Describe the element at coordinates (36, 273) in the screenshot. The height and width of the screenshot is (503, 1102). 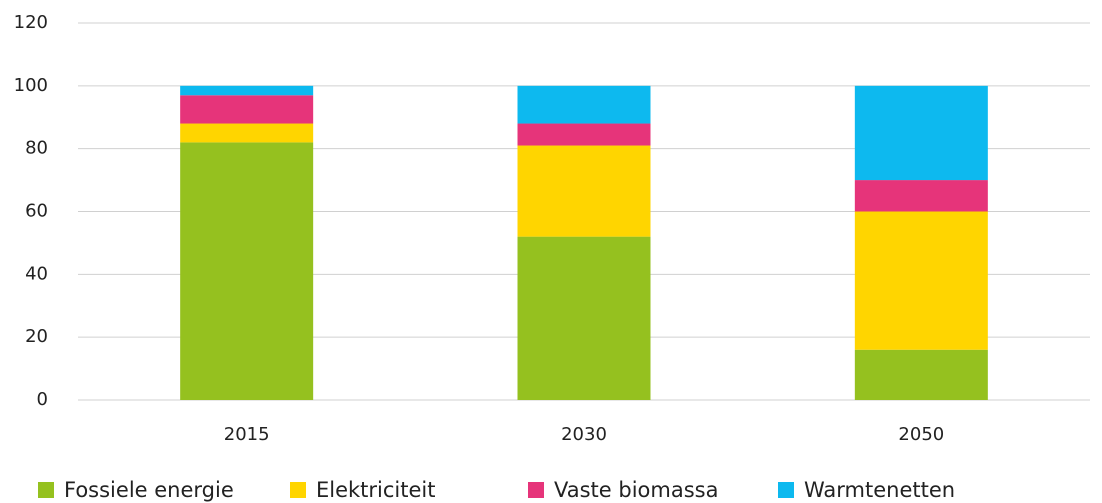
I see `y-tick-label: 40` at that location.